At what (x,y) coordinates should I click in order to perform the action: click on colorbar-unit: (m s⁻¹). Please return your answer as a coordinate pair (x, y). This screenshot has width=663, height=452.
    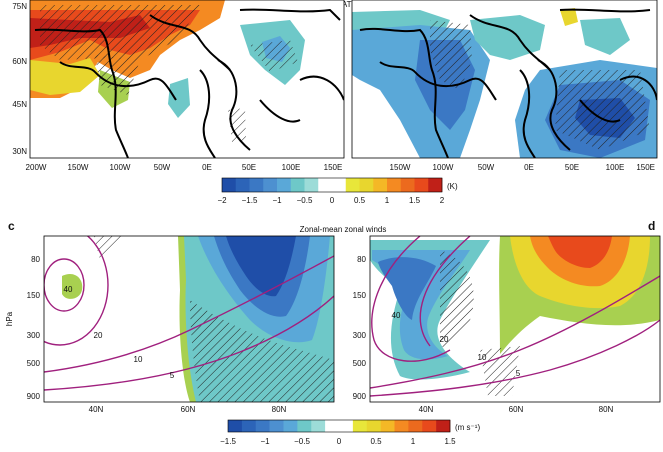
    Looking at the image, I should click on (467, 427).